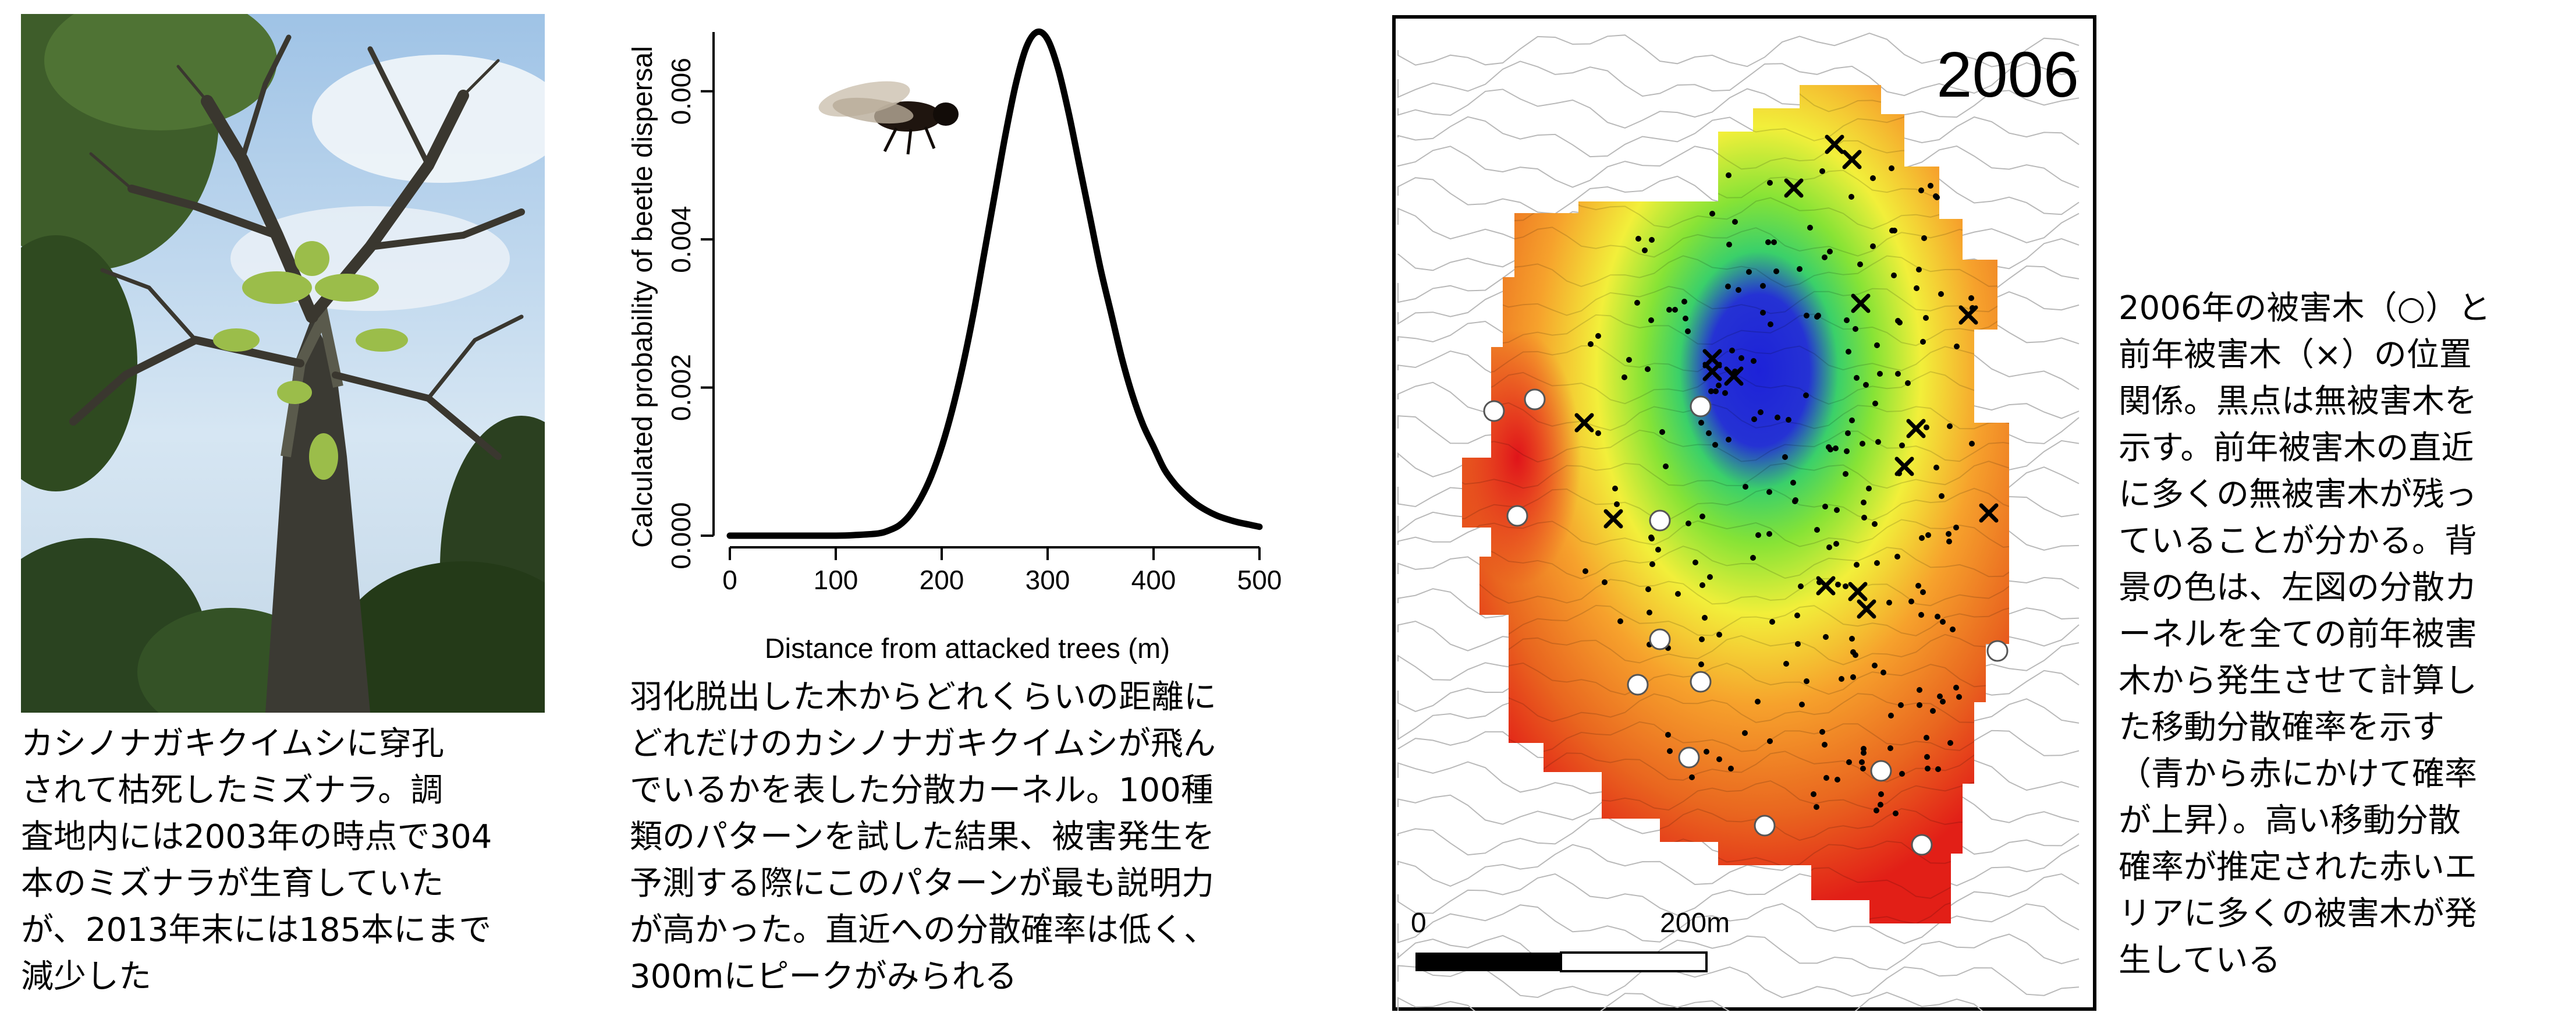 The height and width of the screenshot is (1030, 2576). What do you see at coordinates (681, 240) in the screenshot?
I see `y-tick-label: 0.004` at bounding box center [681, 240].